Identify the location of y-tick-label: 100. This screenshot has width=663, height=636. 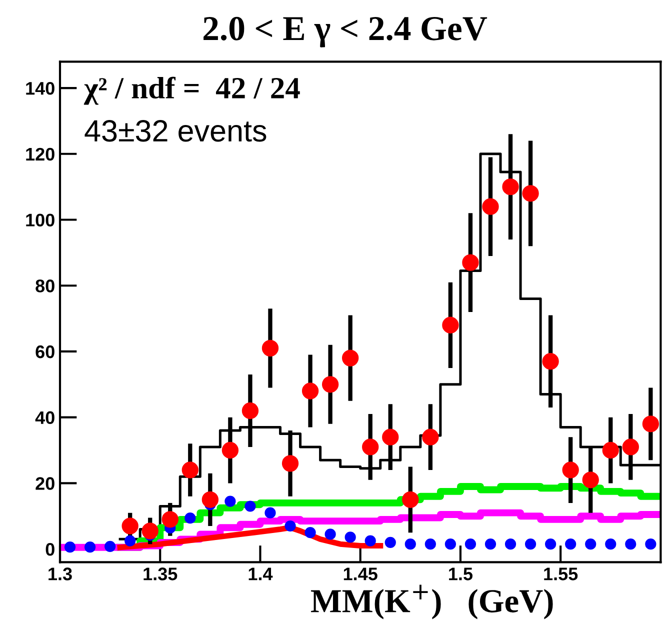
(40, 220).